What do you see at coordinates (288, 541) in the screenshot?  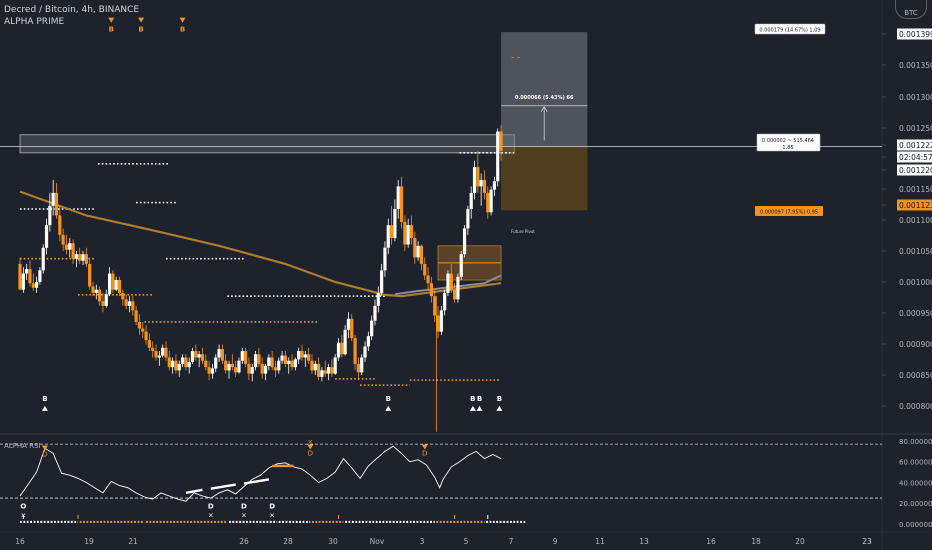 I see `time-tick: 28` at bounding box center [288, 541].